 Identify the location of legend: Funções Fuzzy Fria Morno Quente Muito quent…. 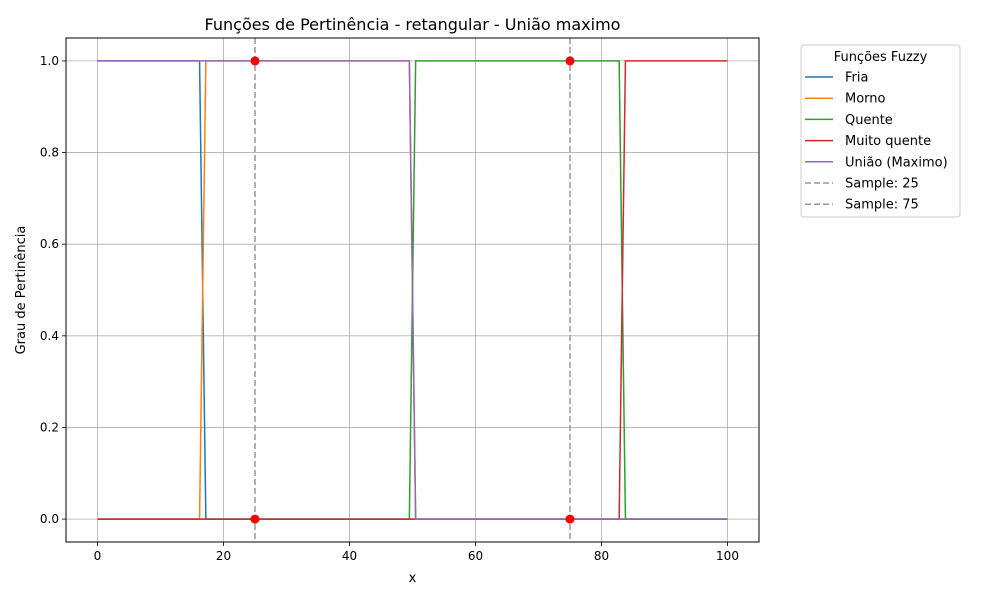
(880, 131).